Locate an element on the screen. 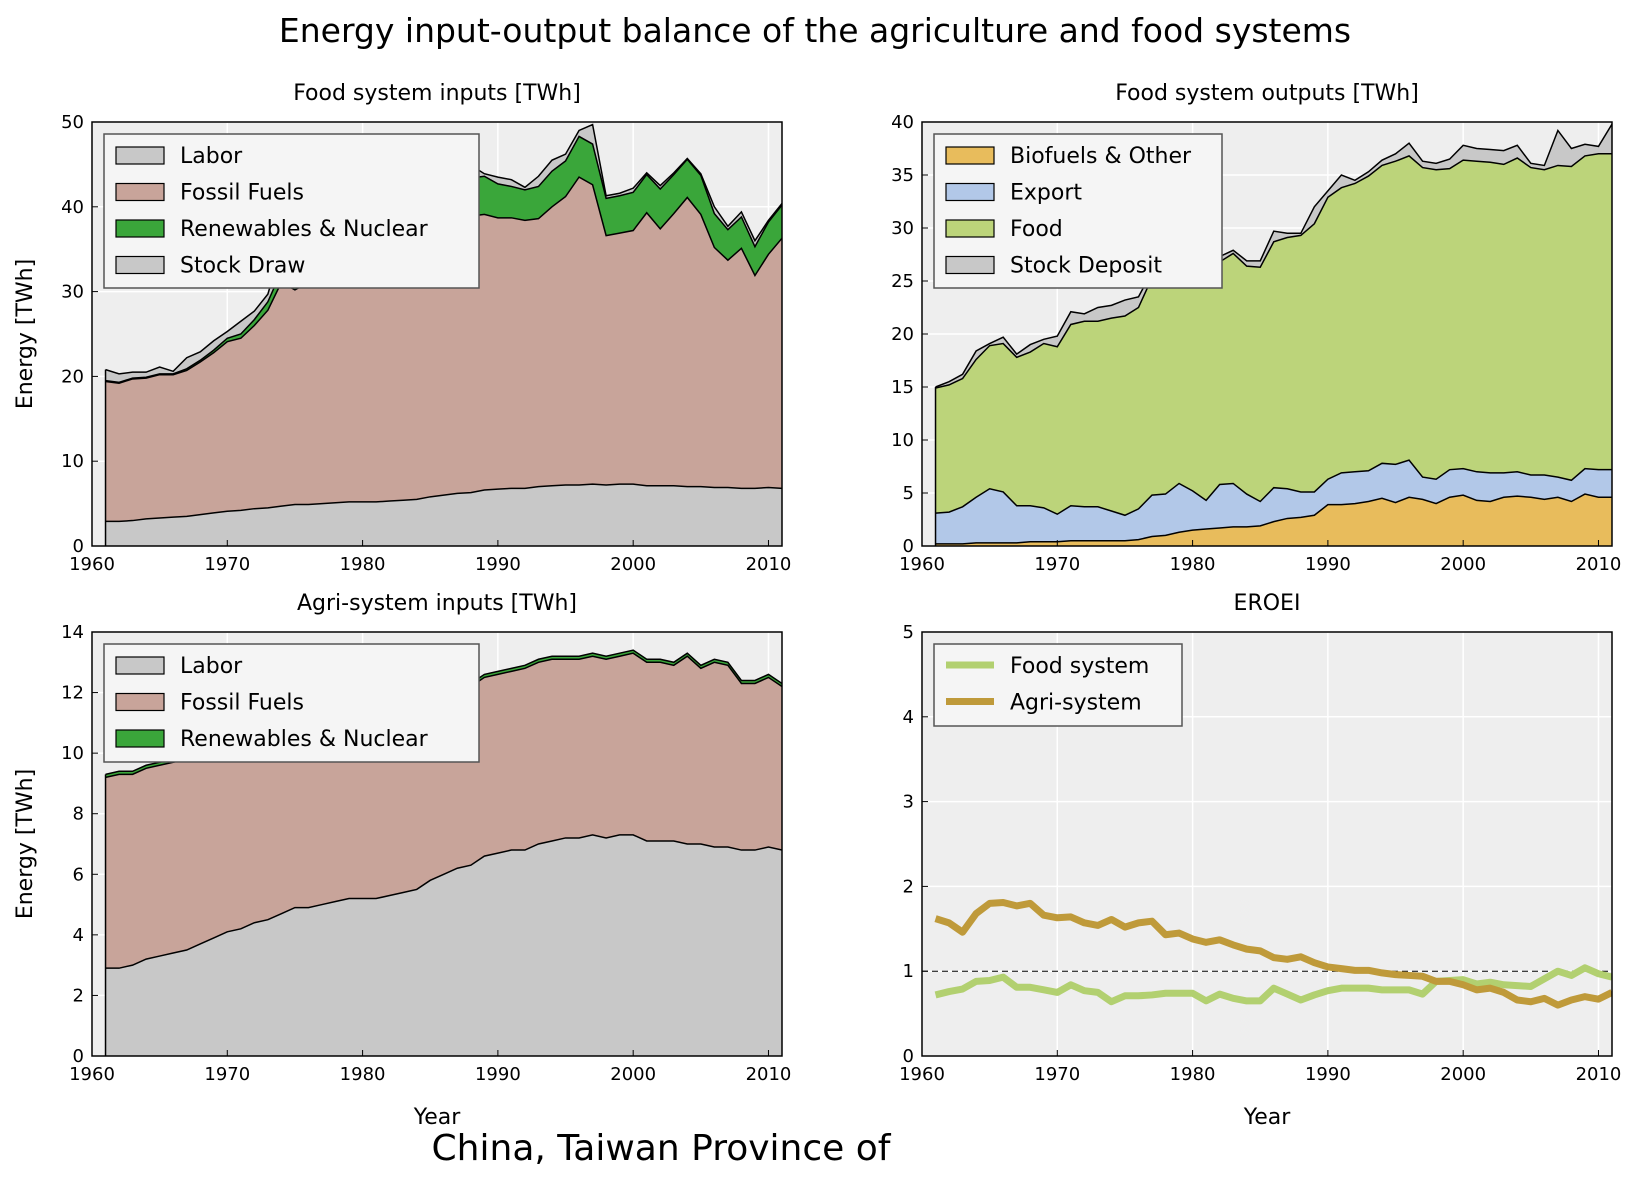 The image size is (1630, 1181). chart-1-legend-swatch-export is located at coordinates (970, 192).